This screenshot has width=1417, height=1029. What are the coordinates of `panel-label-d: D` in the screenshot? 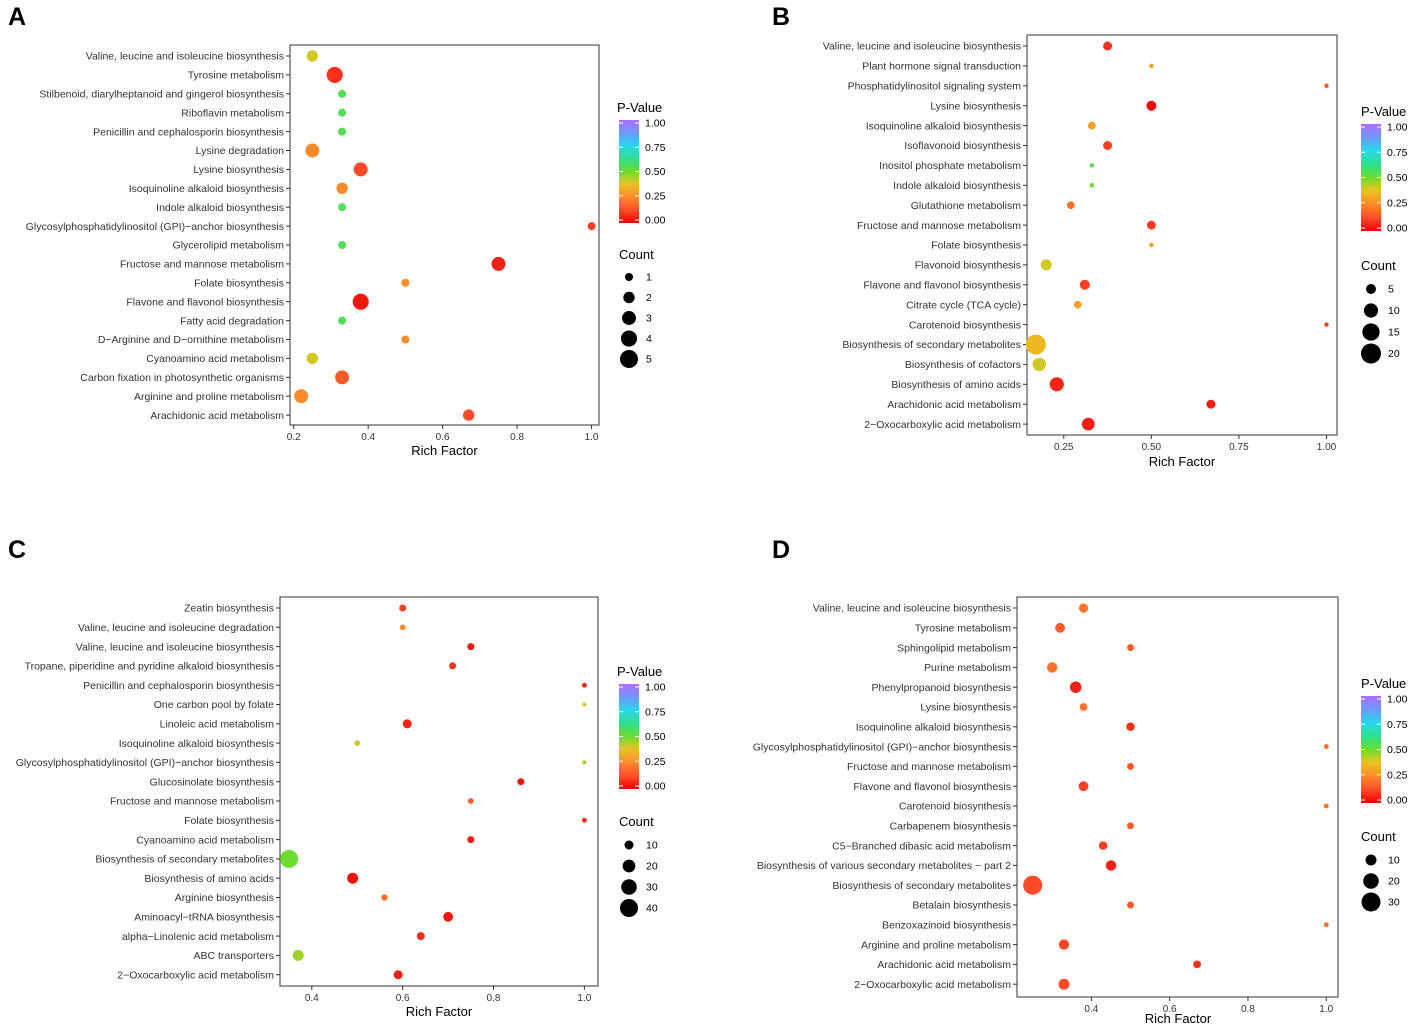 It's located at (781, 550).